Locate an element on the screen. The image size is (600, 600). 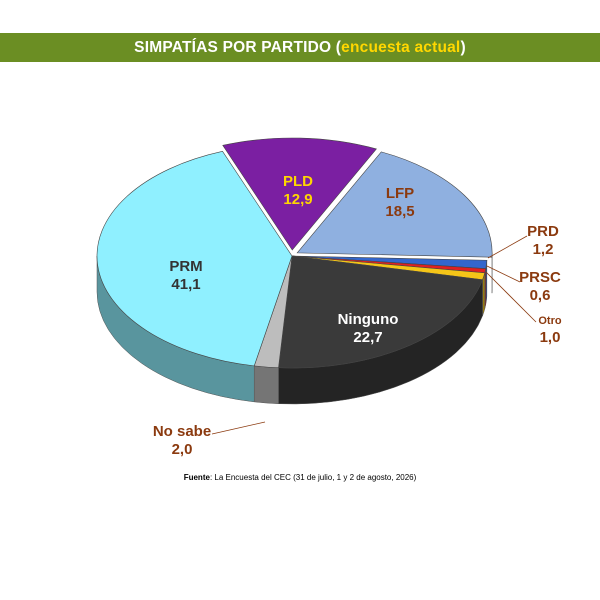
leader-line-no-sabe is located at coordinates (238, 428).